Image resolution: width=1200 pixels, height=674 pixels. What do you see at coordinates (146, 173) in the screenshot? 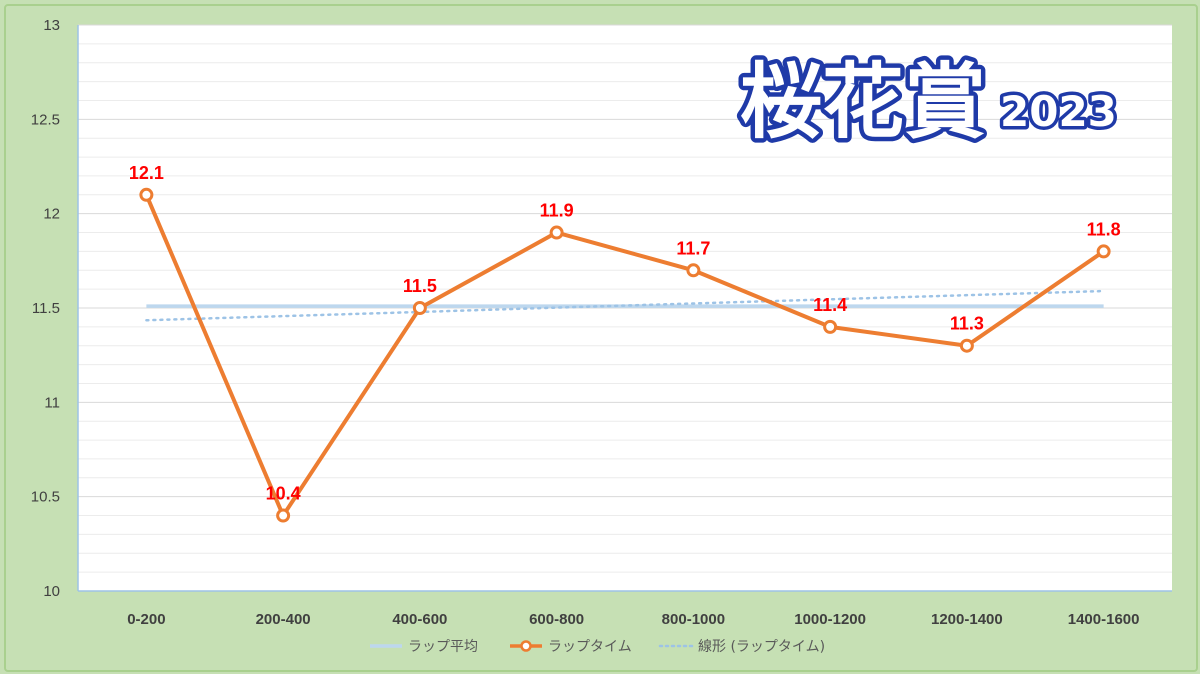
I see `data-label: 12.1` at bounding box center [146, 173].